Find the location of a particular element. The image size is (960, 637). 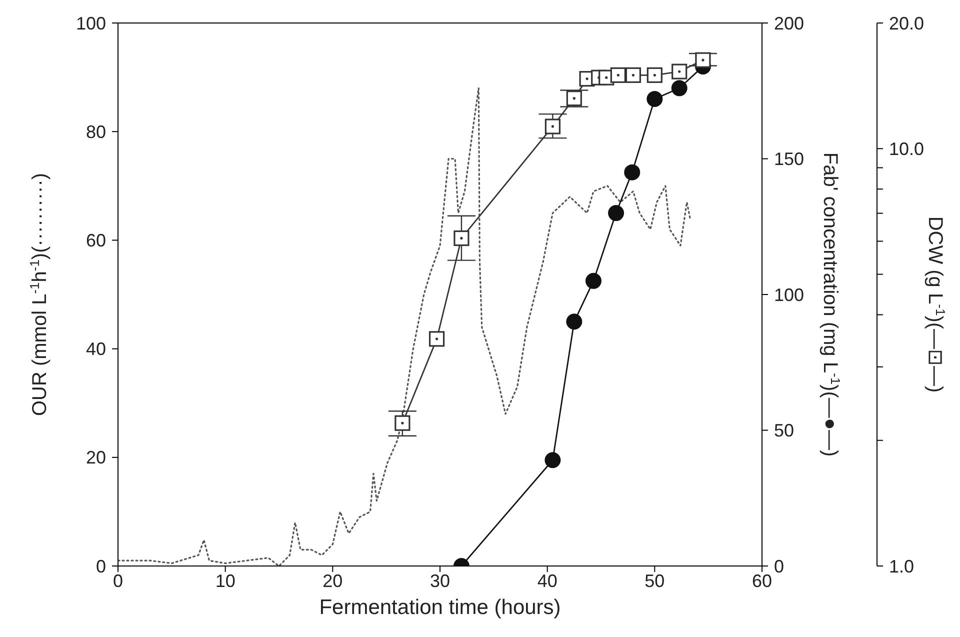

y2-tick-label: 0 is located at coordinates (779, 566).